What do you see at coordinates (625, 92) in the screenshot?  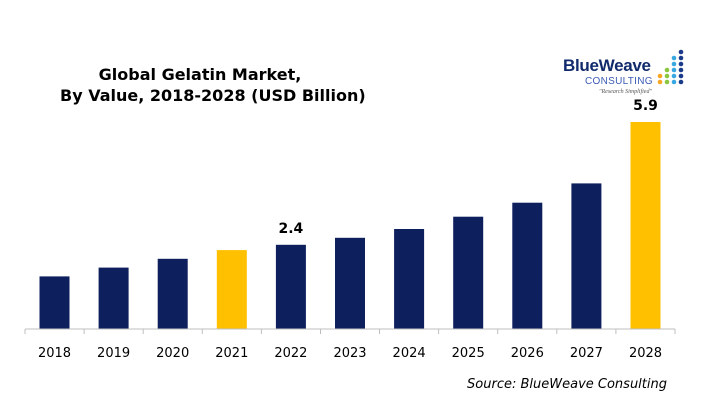 I see `logo-tagline: "Research Simplified"` at bounding box center [625, 92].